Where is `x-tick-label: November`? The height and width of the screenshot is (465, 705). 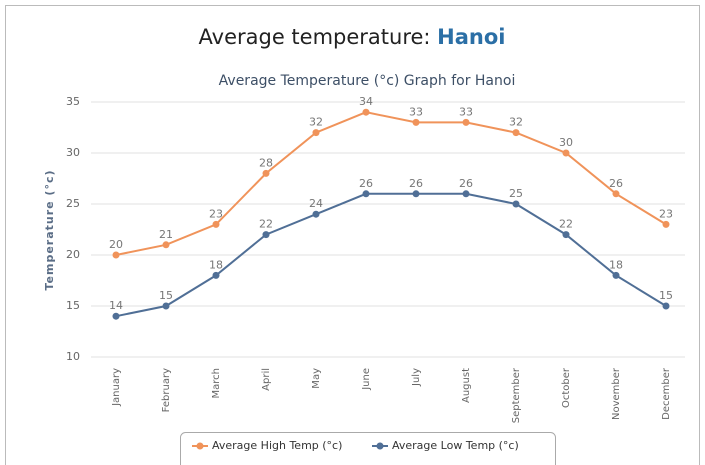 x-tick-label: November is located at coordinates (616, 393).